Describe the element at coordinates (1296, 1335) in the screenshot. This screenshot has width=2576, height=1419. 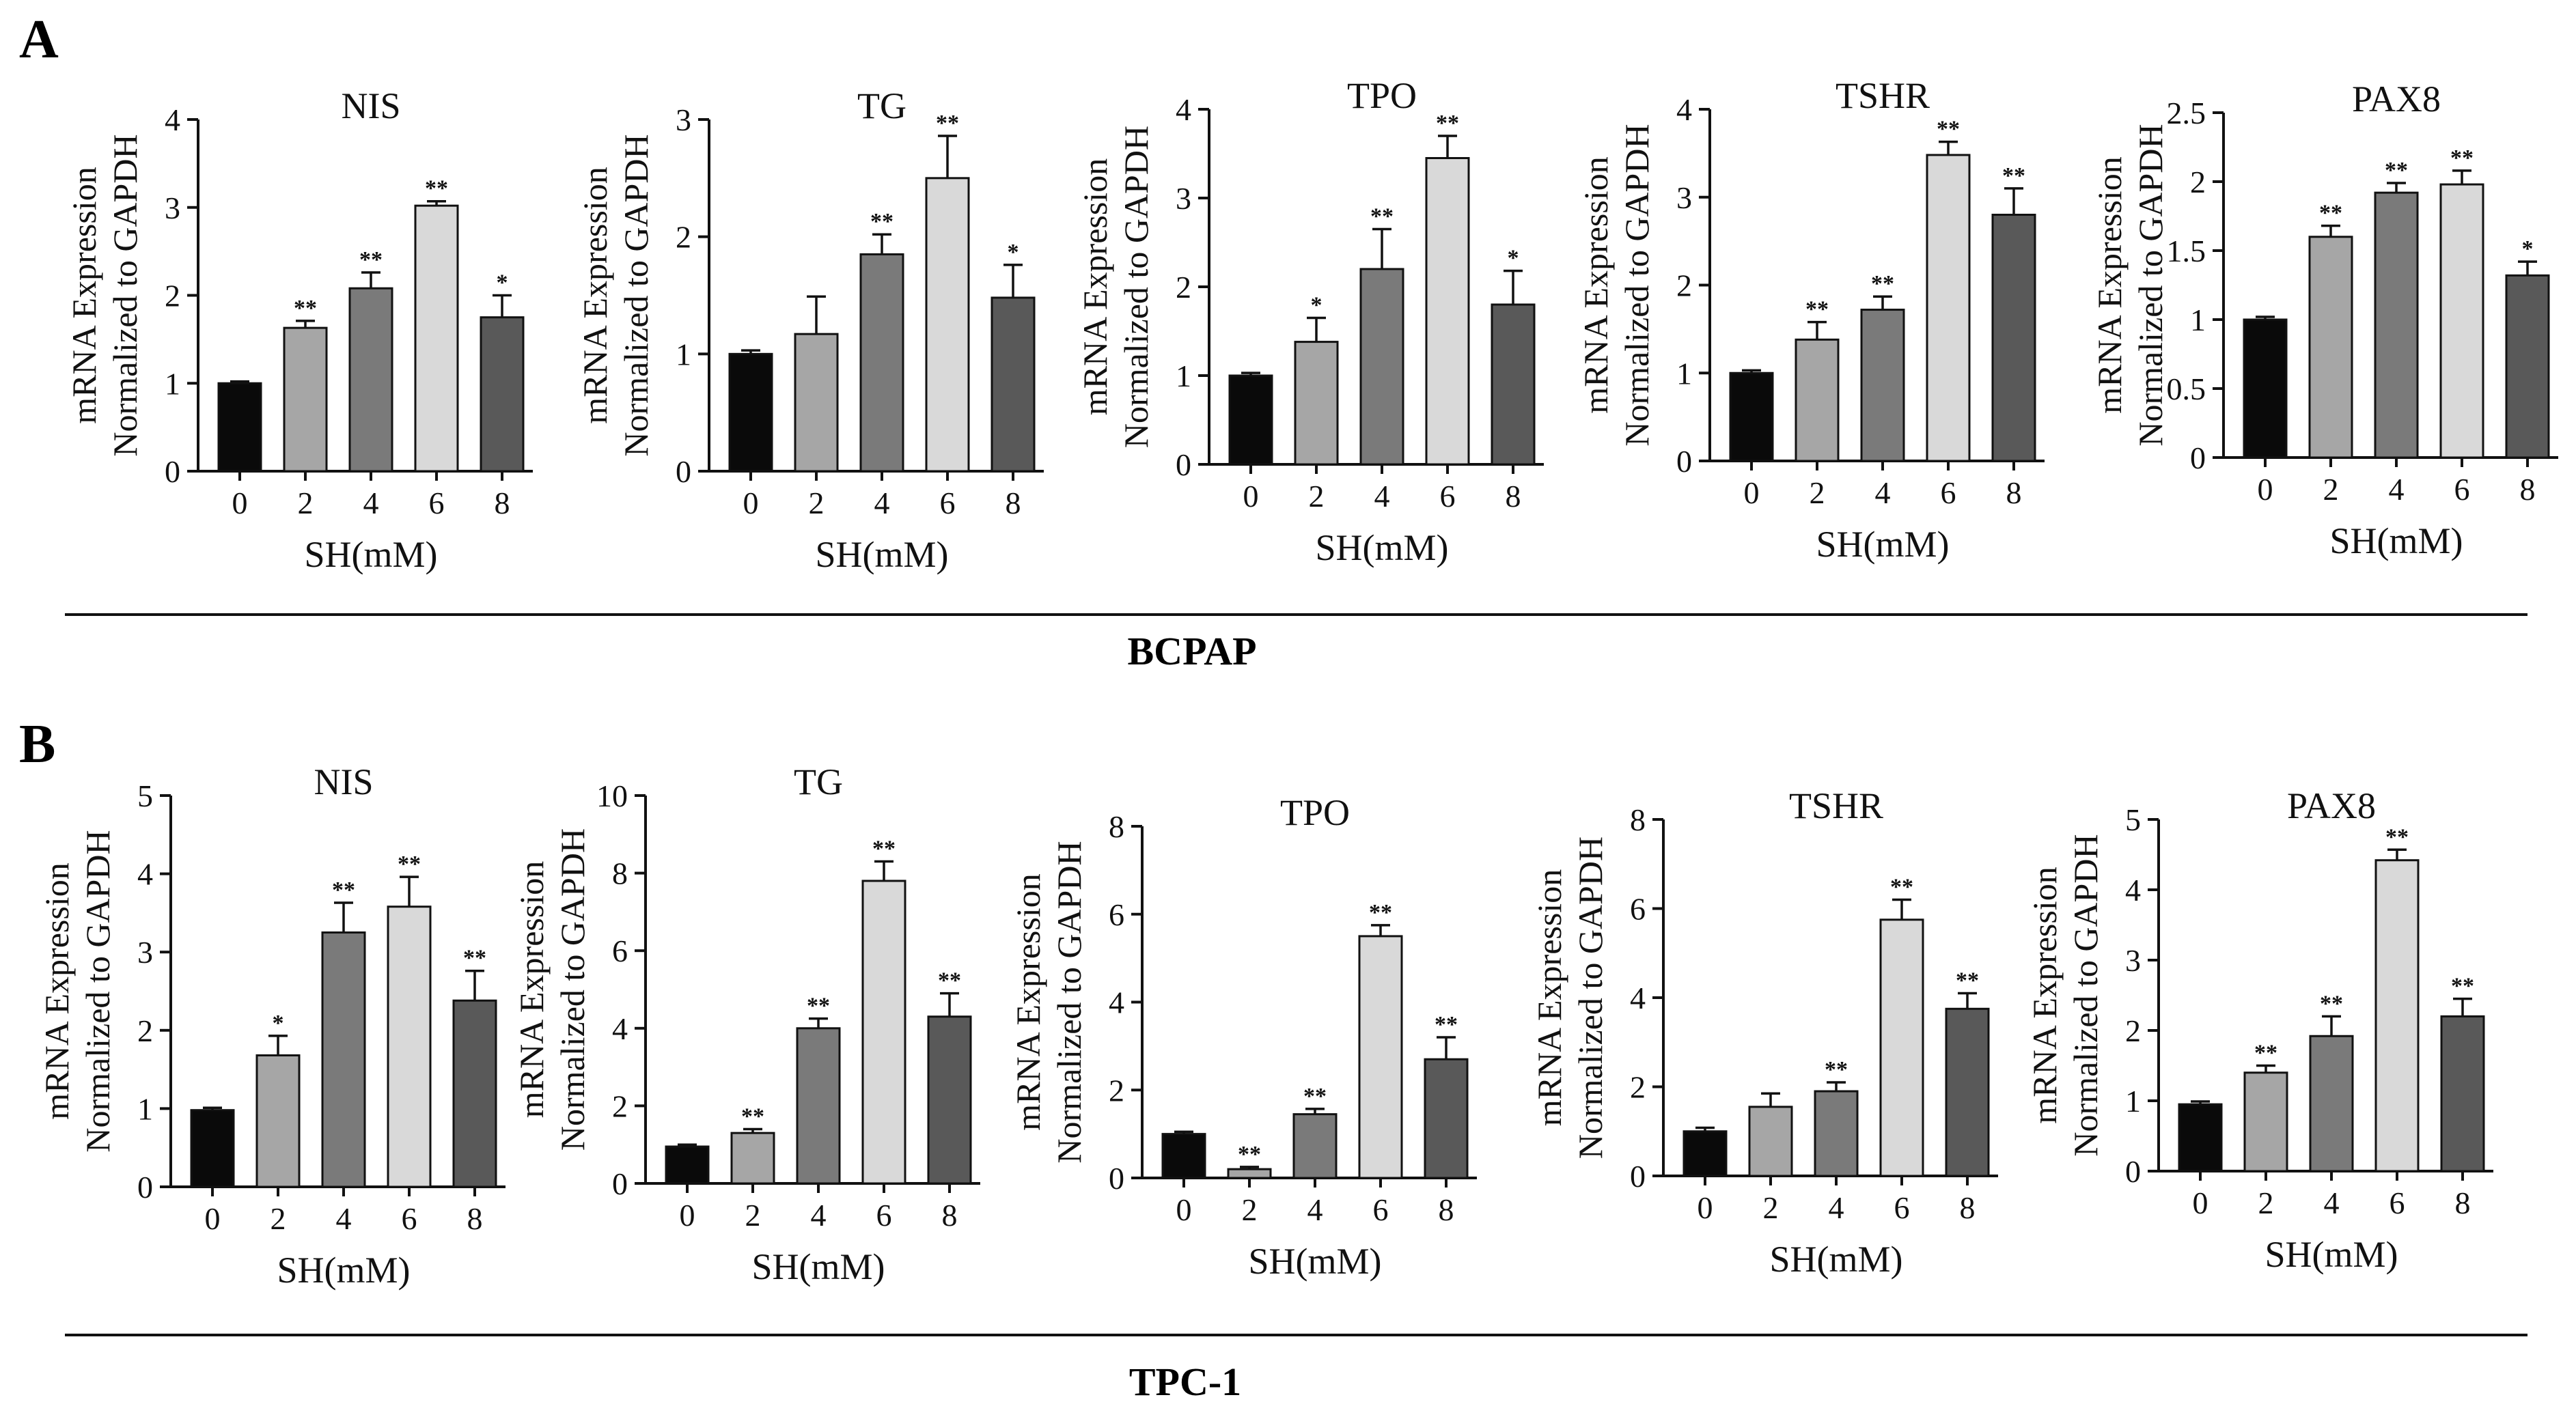
I see `tpc1-divider` at that location.